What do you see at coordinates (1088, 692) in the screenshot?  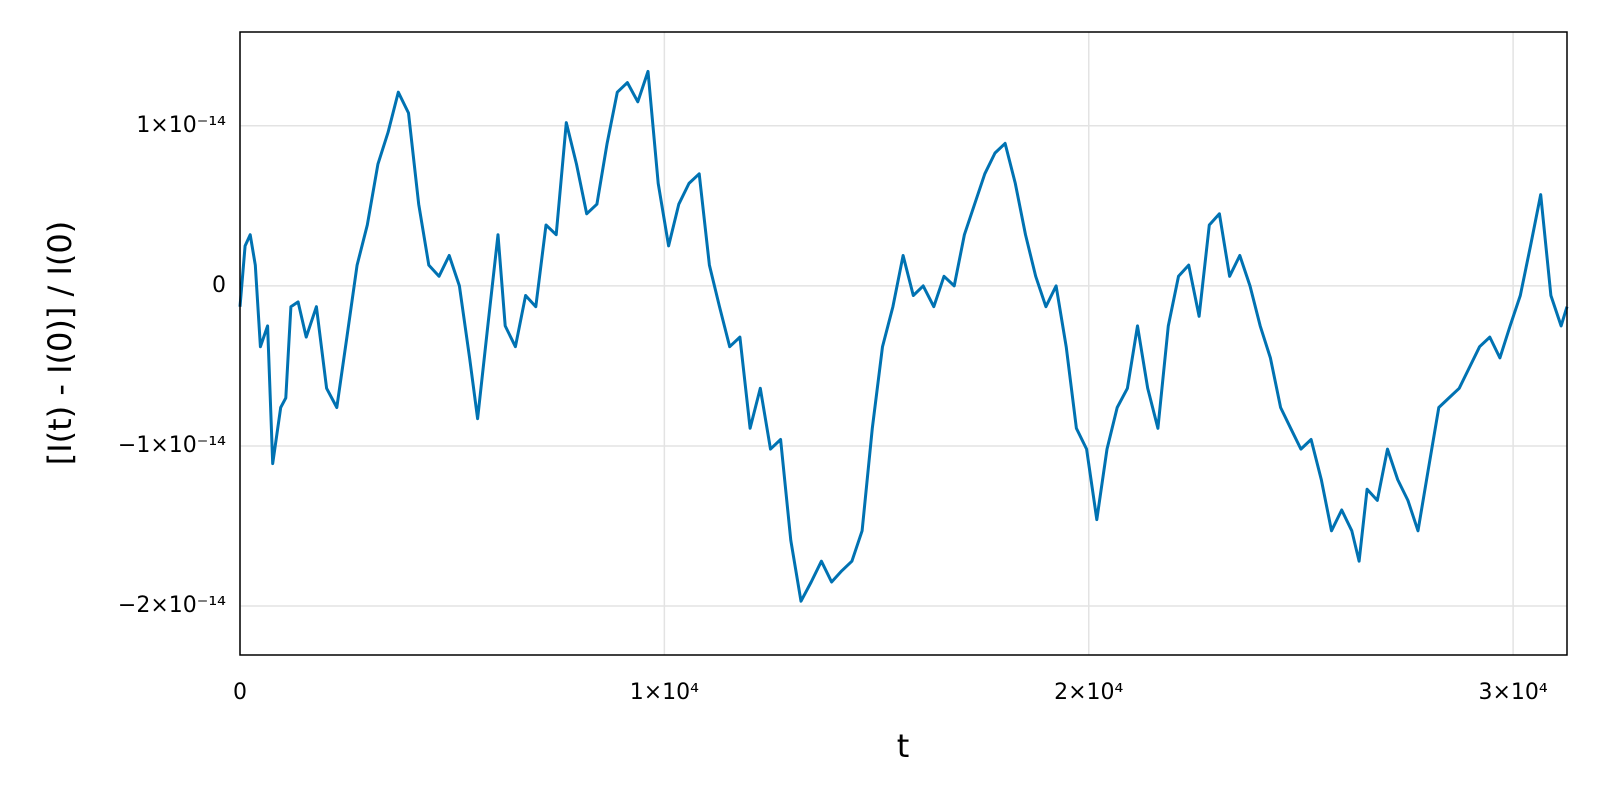 I see `x-tick-label: 2×10⁴` at bounding box center [1088, 692].